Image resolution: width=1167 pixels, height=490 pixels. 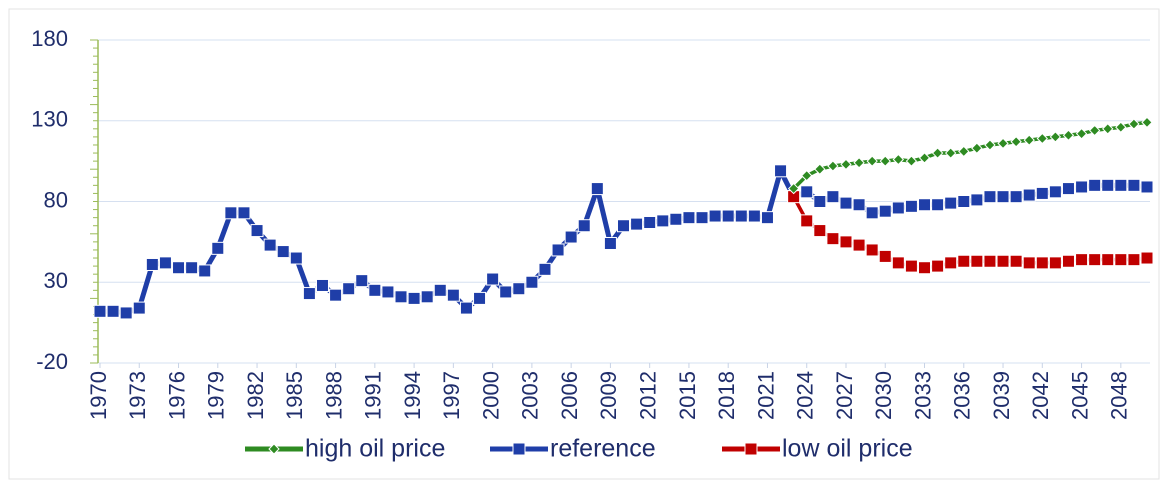 What do you see at coordinates (726, 395) in the screenshot?
I see `x-tick-label: 2018` at bounding box center [726, 395].